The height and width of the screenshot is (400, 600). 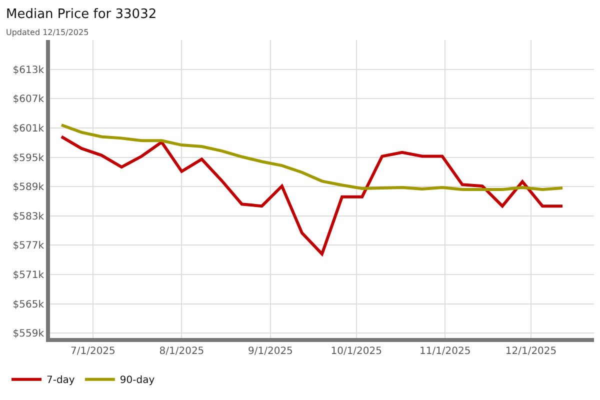 What do you see at coordinates (28, 188) in the screenshot?
I see `y-tick-label: $589k` at bounding box center [28, 188].